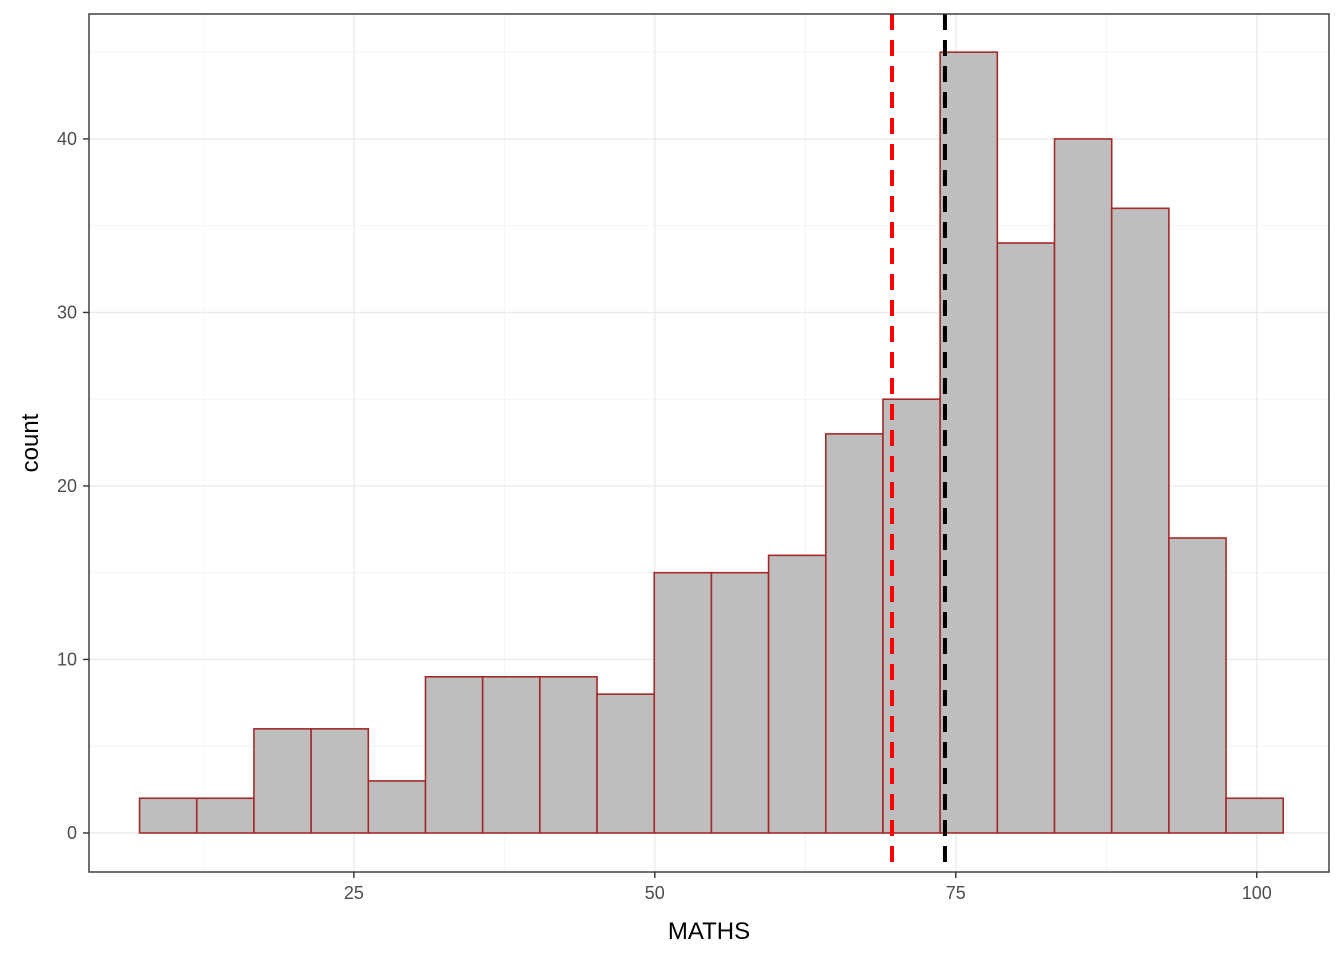  Describe the element at coordinates (655, 893) in the screenshot. I see `x-tick-label: 50` at that location.